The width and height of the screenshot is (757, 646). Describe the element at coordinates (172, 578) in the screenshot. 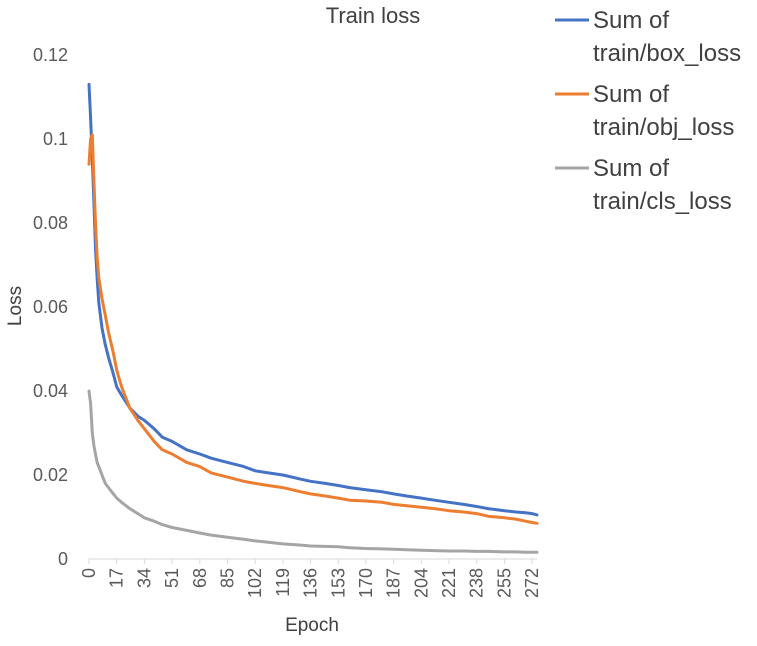

I see `x-tick-label: 51` at that location.